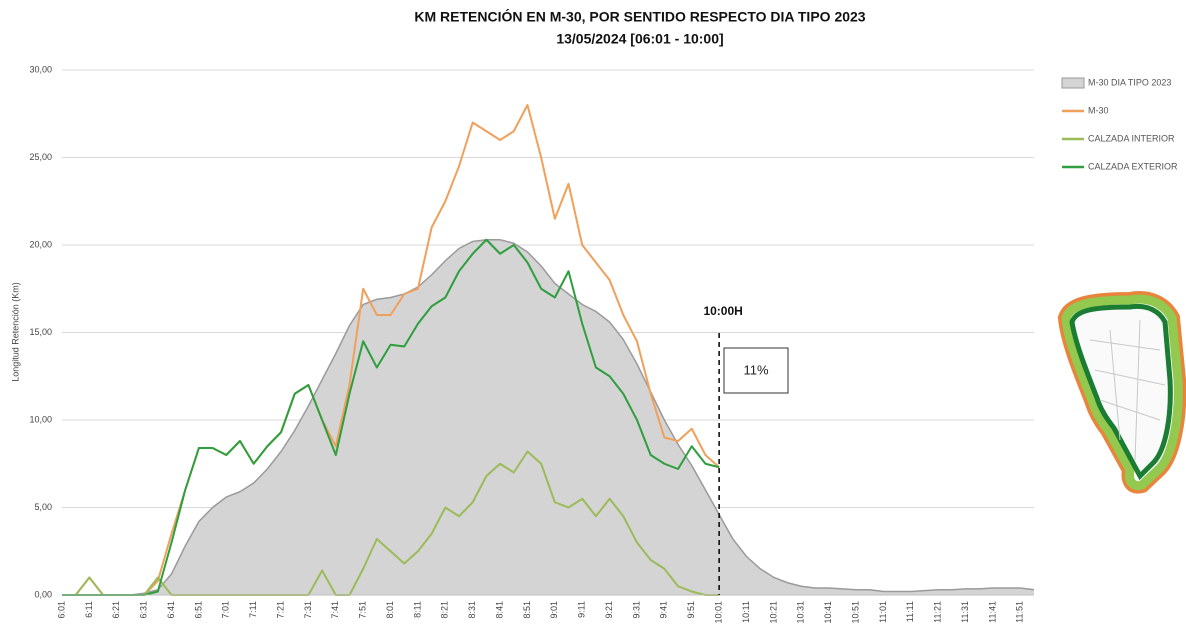 This screenshot has height=628, width=1186. I want to click on x-tick-label: 6:31, so click(144, 610).